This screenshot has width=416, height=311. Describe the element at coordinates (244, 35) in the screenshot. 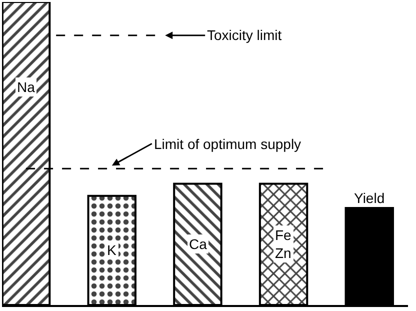

I see `ref-line-label: Toxicity limit` at that location.